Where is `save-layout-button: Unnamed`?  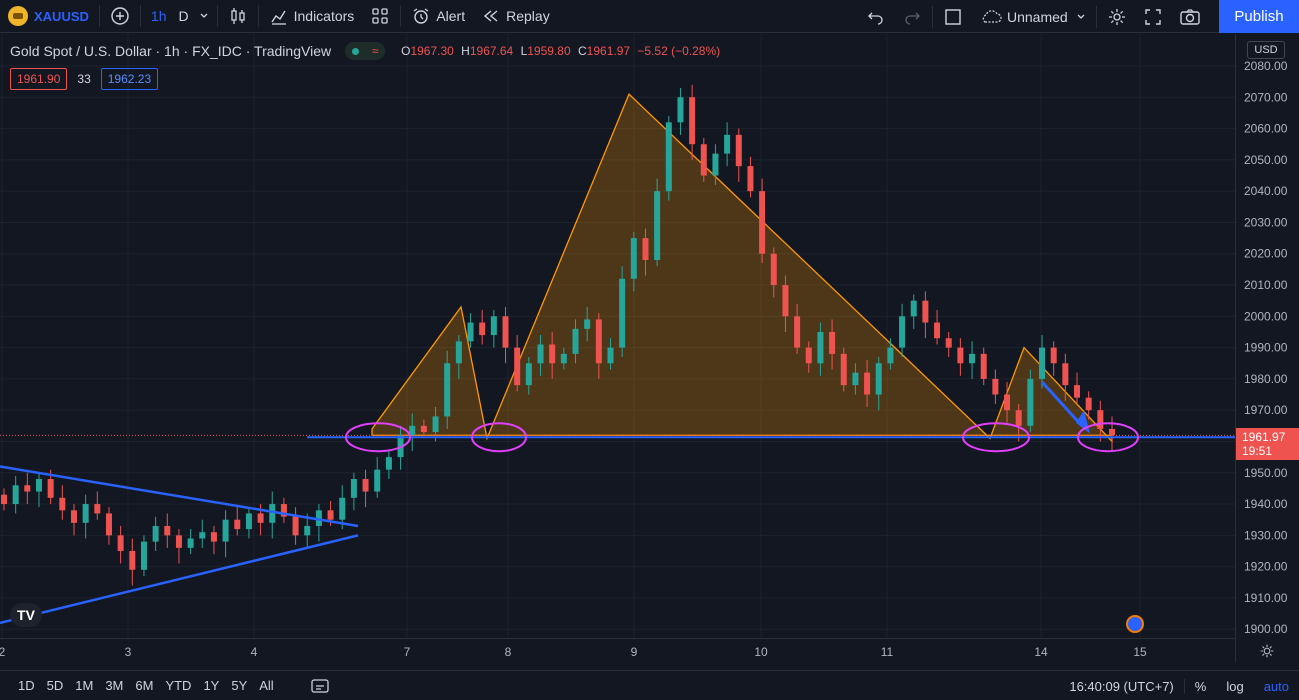
save-layout-button: Unnamed is located at coordinates (1032, 16).